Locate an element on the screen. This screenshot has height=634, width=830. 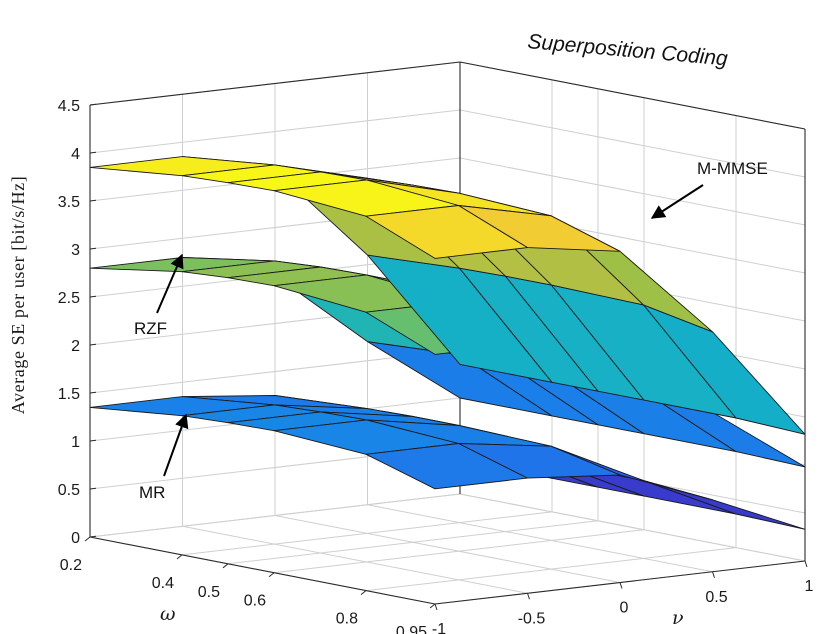
annotation-mr: MR is located at coordinates (164, 457).